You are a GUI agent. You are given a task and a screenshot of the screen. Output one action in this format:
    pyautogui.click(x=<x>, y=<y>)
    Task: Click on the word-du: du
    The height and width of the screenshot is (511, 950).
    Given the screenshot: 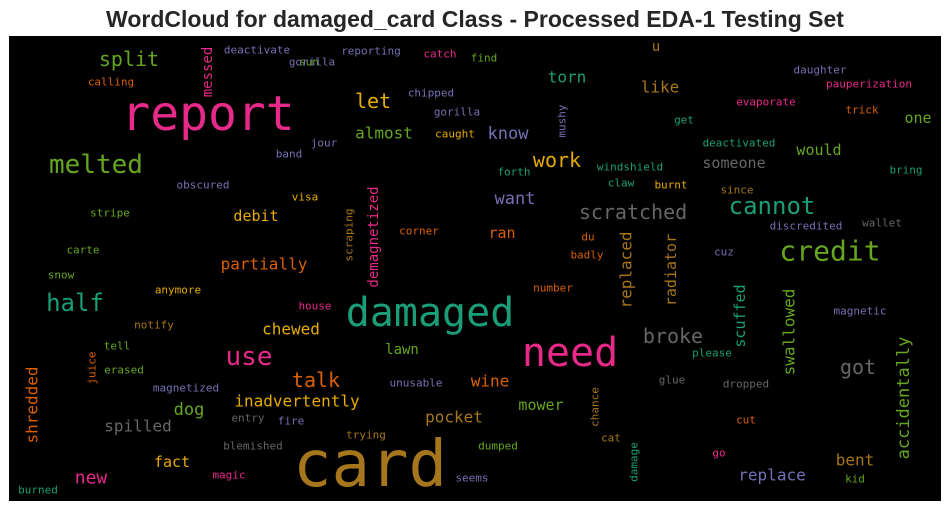 What is the action you would take?
    pyautogui.click(x=587, y=237)
    